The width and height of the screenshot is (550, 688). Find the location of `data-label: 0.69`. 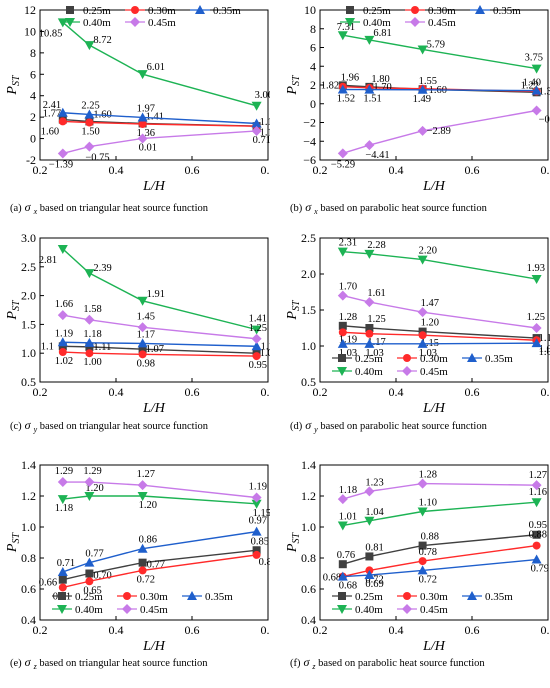

data-label: 0.69 is located at coordinates (374, 584).